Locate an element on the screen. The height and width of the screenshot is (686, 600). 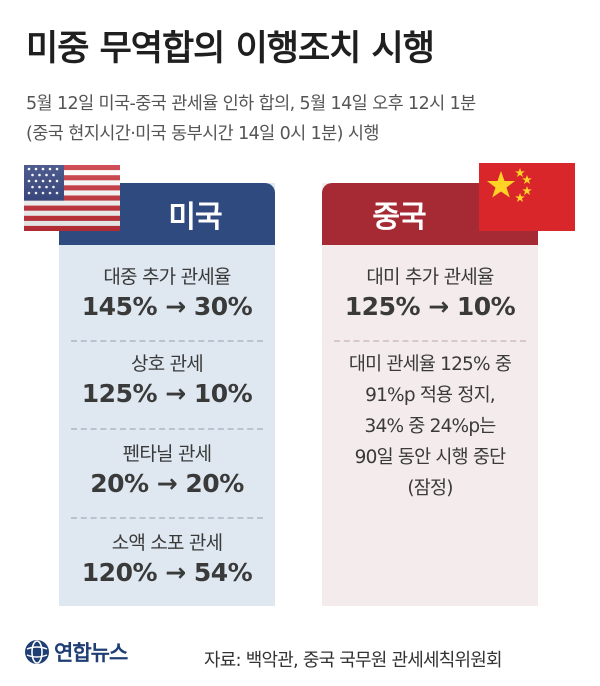
item-label: 펜타닐 관세 is located at coordinates (167, 454).